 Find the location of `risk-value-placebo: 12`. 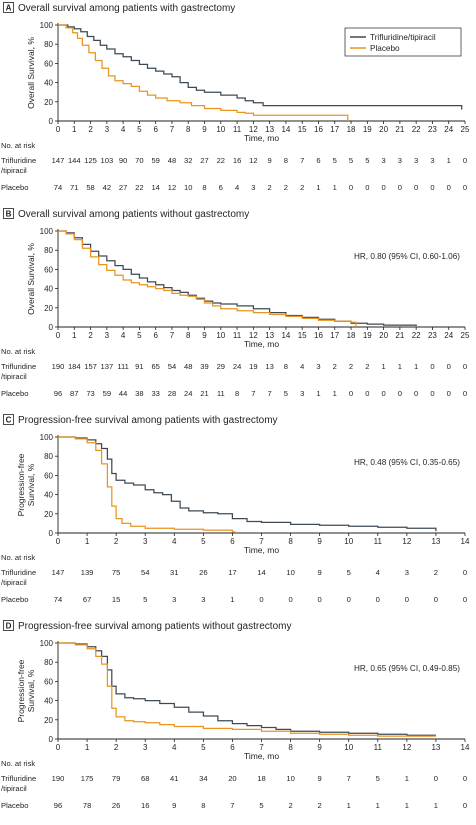

risk-value-placebo: 12 is located at coordinates (172, 187).